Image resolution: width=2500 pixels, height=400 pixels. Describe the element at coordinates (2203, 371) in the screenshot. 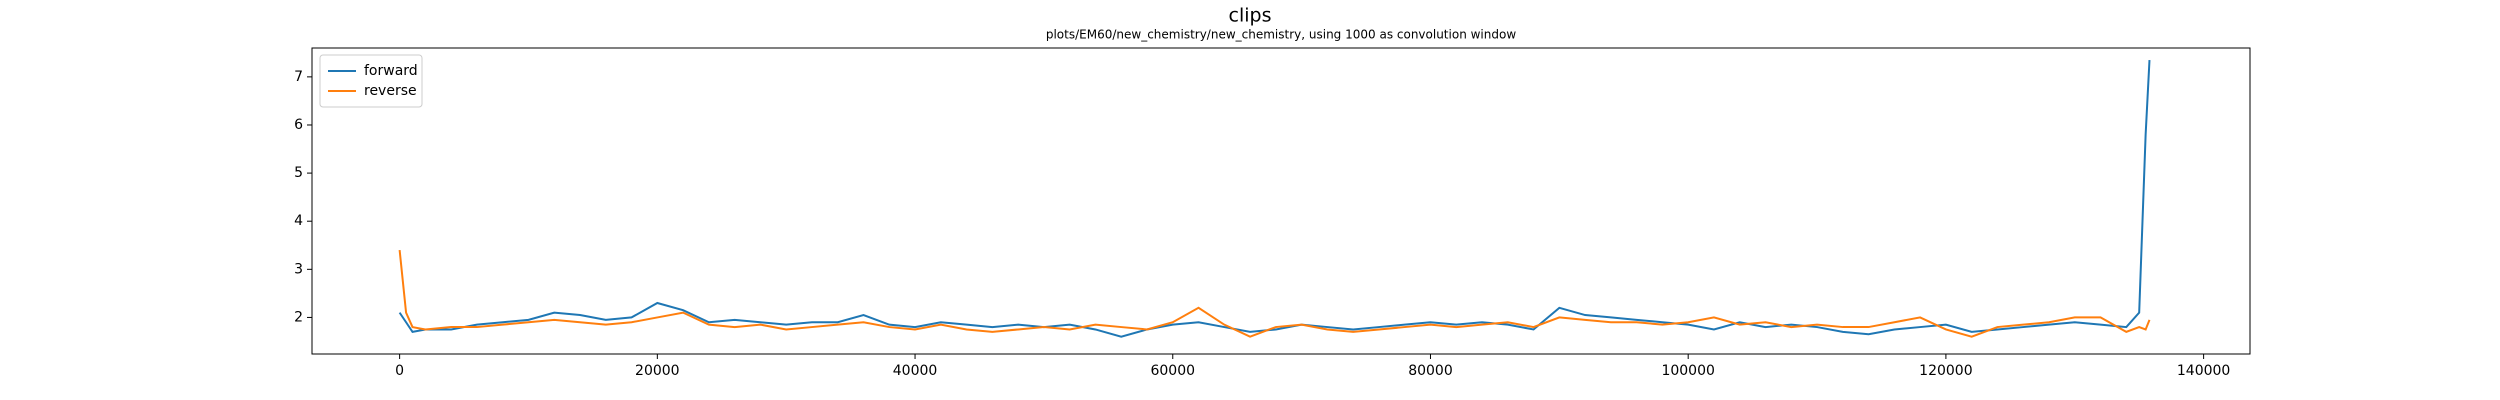

I see `x-tick-label: 140000` at that location.